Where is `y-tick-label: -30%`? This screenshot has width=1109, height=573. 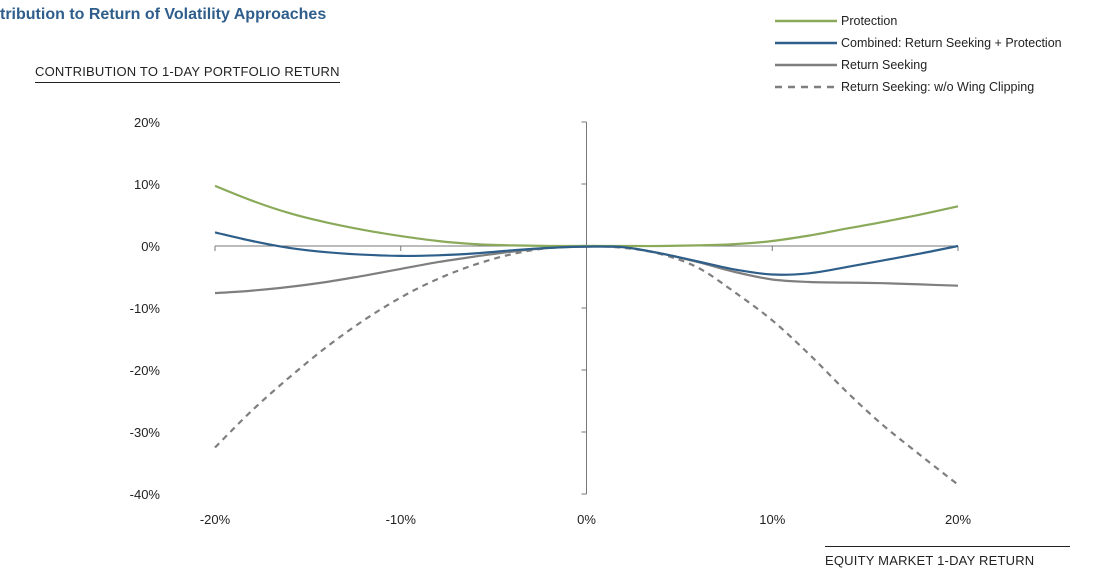
y-tick-label: -30% is located at coordinates (145, 432).